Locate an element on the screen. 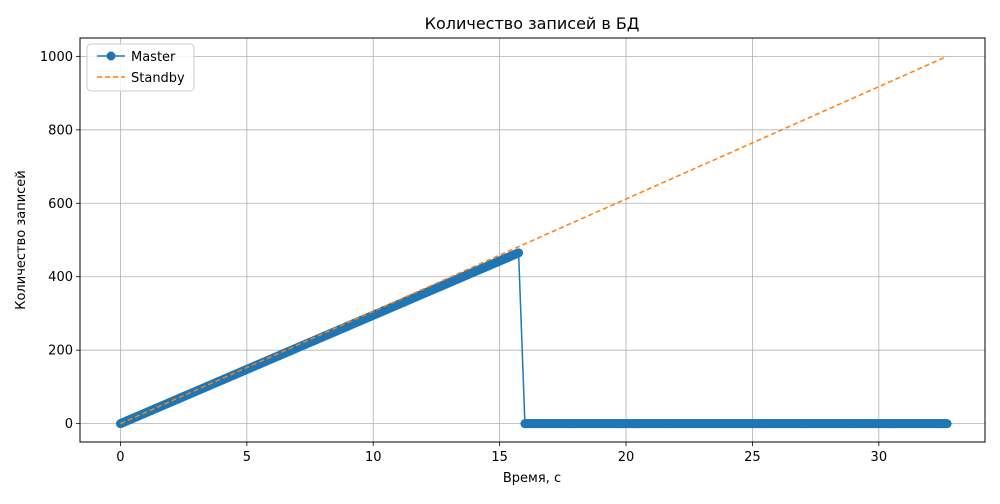 This screenshot has width=1000, height=504. x-axis-label: Время, с is located at coordinates (532, 478).